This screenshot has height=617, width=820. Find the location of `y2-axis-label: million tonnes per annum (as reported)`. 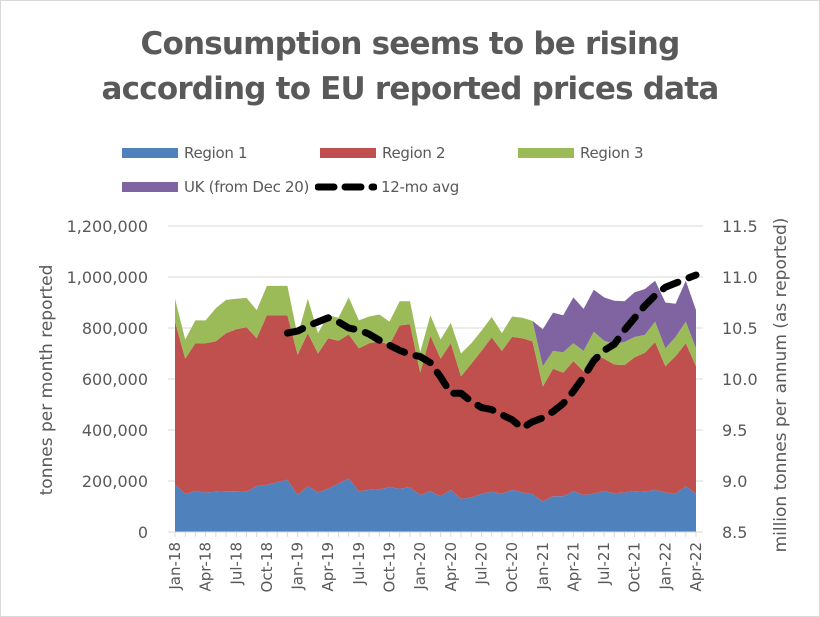

y2-axis-label: million tonnes per annum (as reported) is located at coordinates (781, 385).